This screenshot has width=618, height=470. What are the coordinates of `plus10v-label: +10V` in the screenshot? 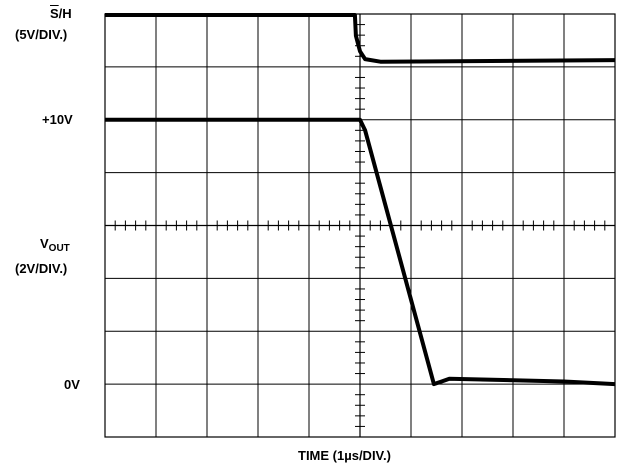 It's located at (57, 119).